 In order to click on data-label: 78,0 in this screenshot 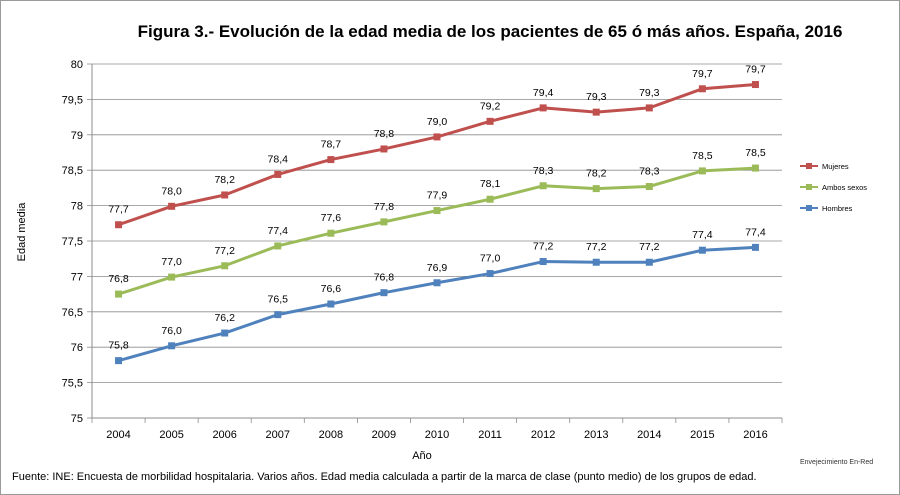, I will do `click(171, 191)`.